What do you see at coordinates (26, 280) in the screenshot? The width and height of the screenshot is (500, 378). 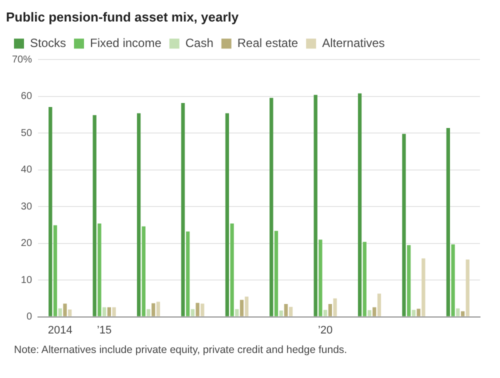 I see `y-tick-label: 10` at bounding box center [26, 280].